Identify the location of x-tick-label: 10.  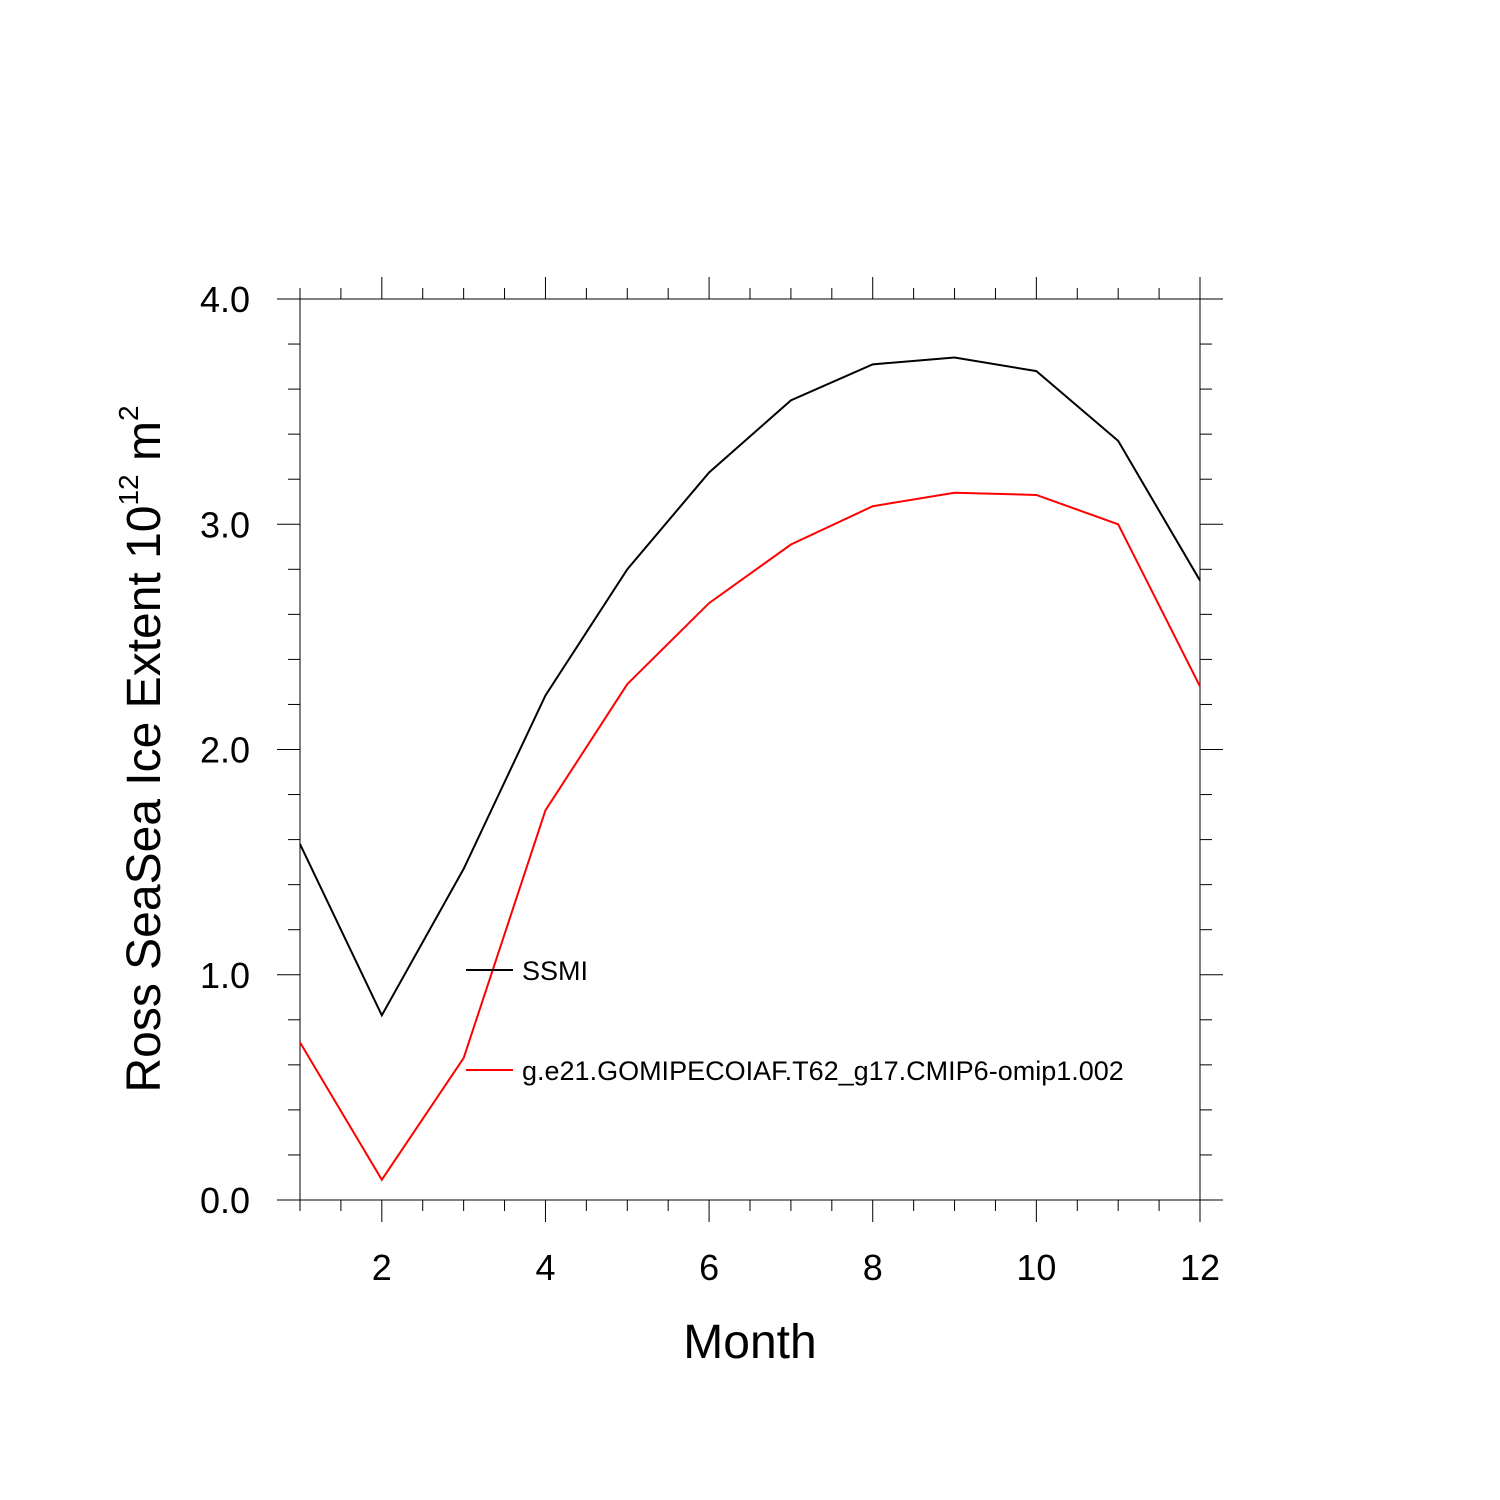
(1036, 1267).